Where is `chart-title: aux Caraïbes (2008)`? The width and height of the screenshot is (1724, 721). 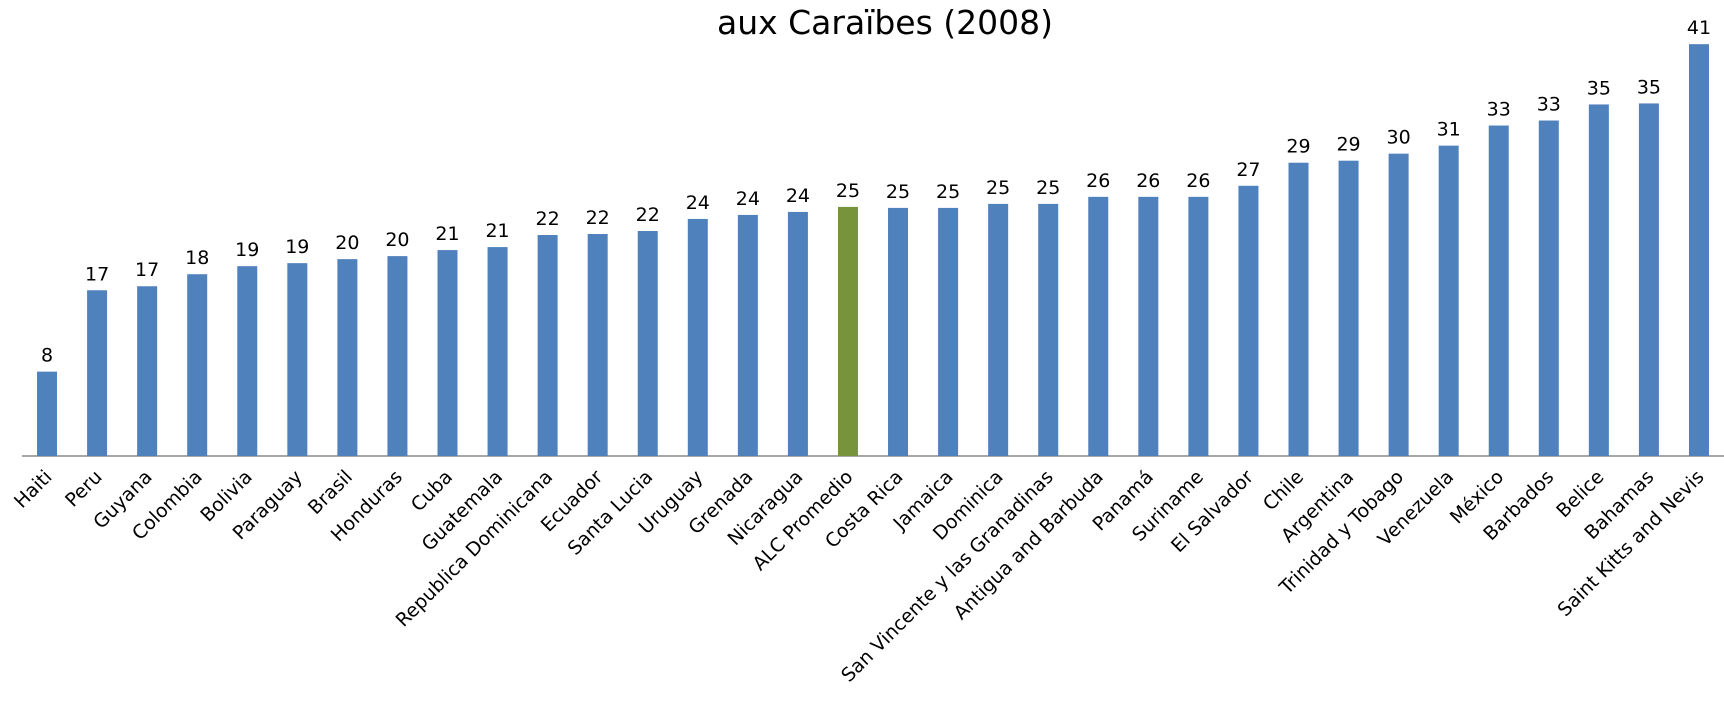 chart-title: aux Caraïbes (2008) is located at coordinates (885, 22).